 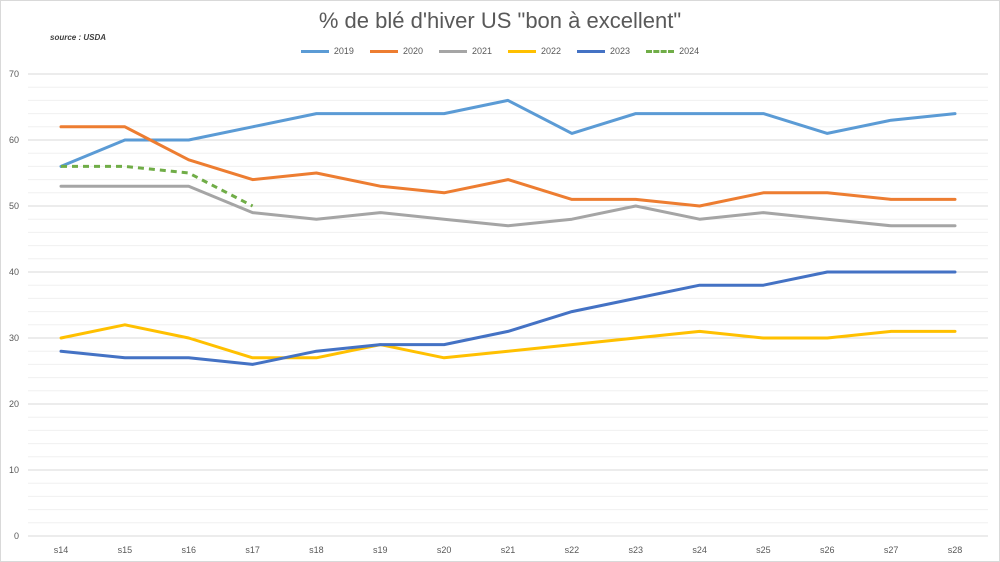 What do you see at coordinates (16, 536) in the screenshot?
I see `y-tick-label: 0` at bounding box center [16, 536].